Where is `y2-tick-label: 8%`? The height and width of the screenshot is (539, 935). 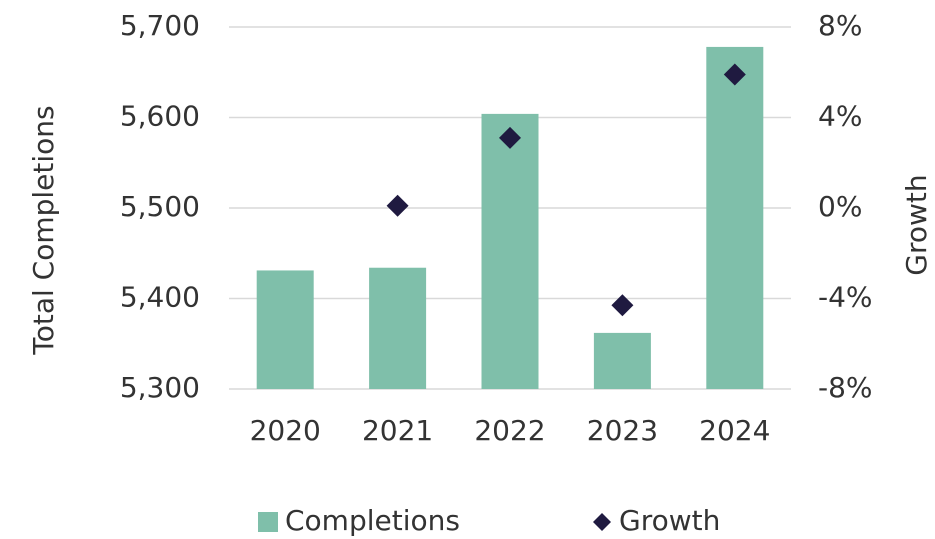 y2-tick-label: 8% is located at coordinates (840, 25).